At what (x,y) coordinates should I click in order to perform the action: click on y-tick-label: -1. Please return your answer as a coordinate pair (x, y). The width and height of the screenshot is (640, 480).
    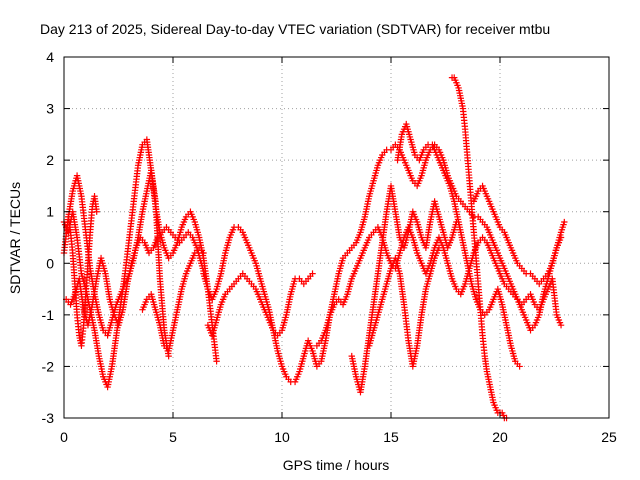
    Looking at the image, I should click on (48, 315).